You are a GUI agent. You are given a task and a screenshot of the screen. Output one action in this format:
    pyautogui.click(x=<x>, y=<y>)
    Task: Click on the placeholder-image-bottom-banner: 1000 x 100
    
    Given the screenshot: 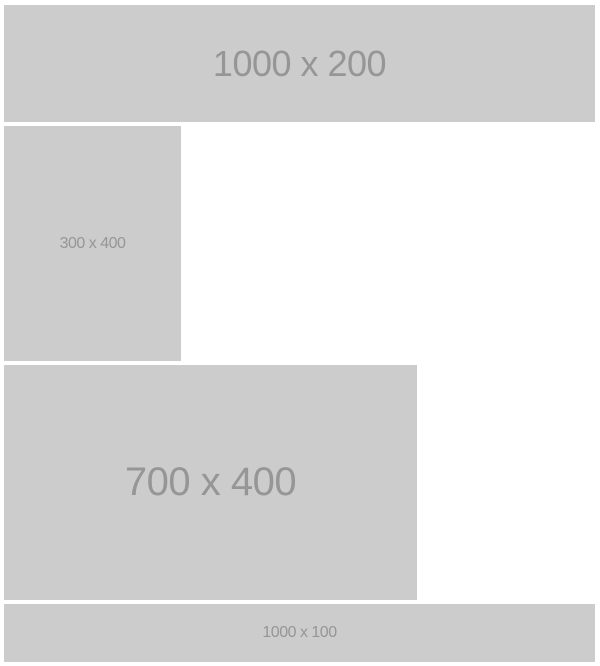 What is the action you would take?
    pyautogui.click(x=299, y=633)
    